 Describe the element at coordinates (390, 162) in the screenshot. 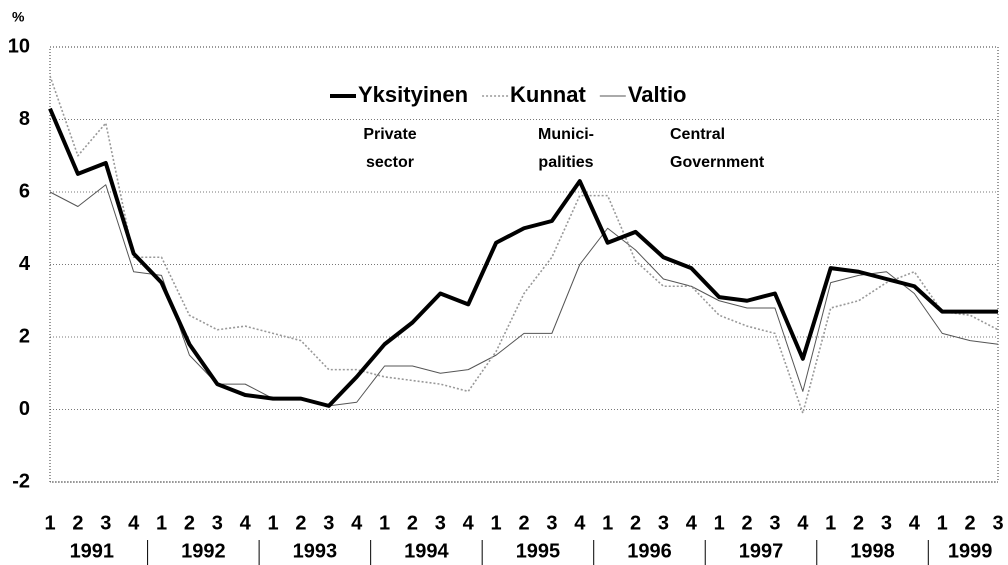

I see `annotation: sector` at that location.